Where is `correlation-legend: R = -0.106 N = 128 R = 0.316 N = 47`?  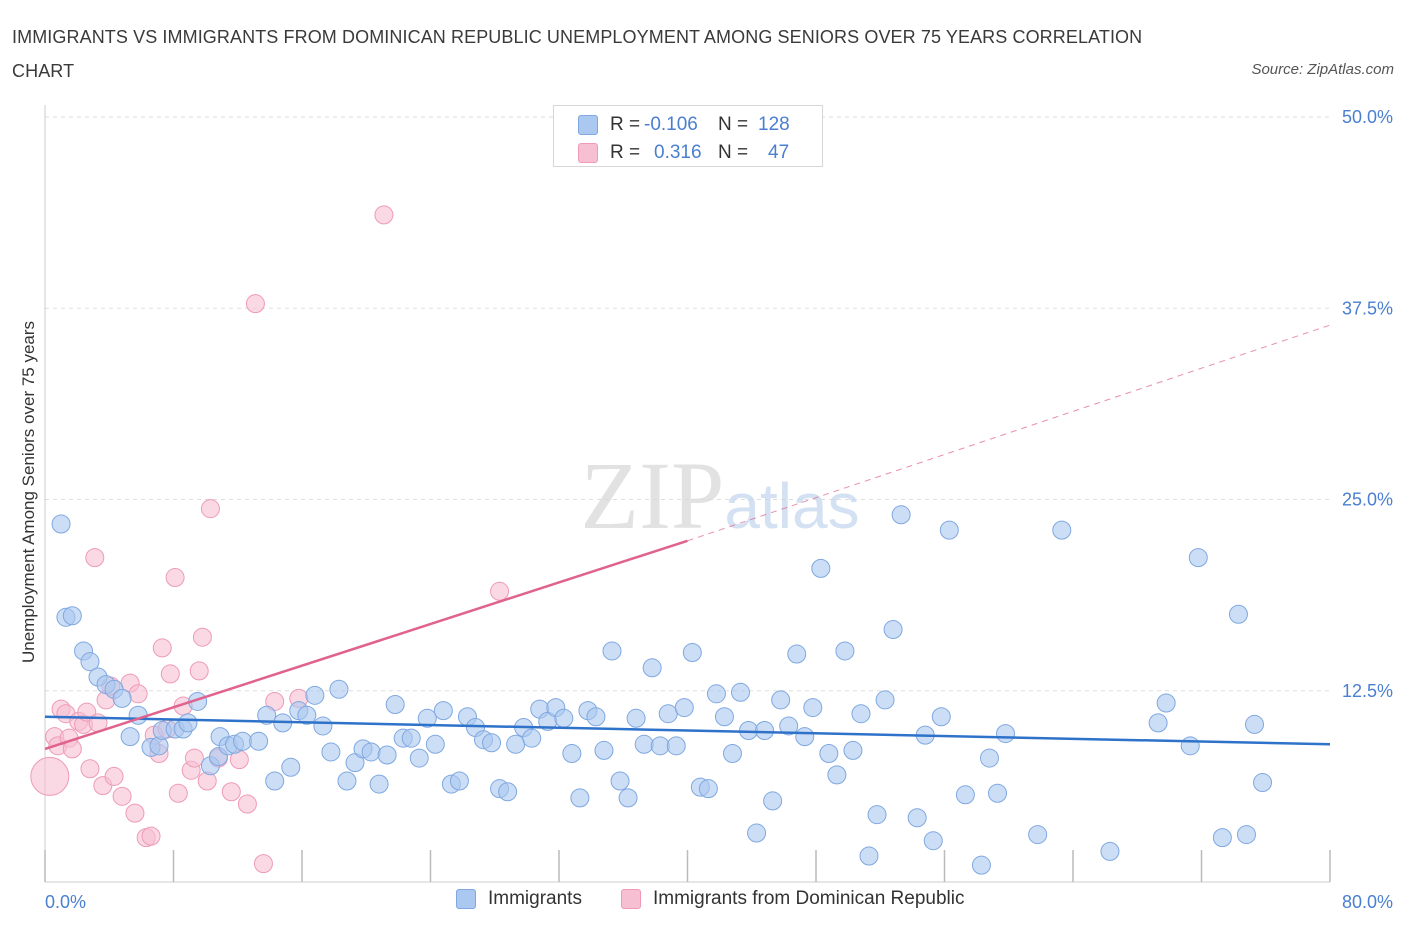 correlation-legend: R = -0.106 N = 128 R = 0.316 N = 47 is located at coordinates (688, 136).